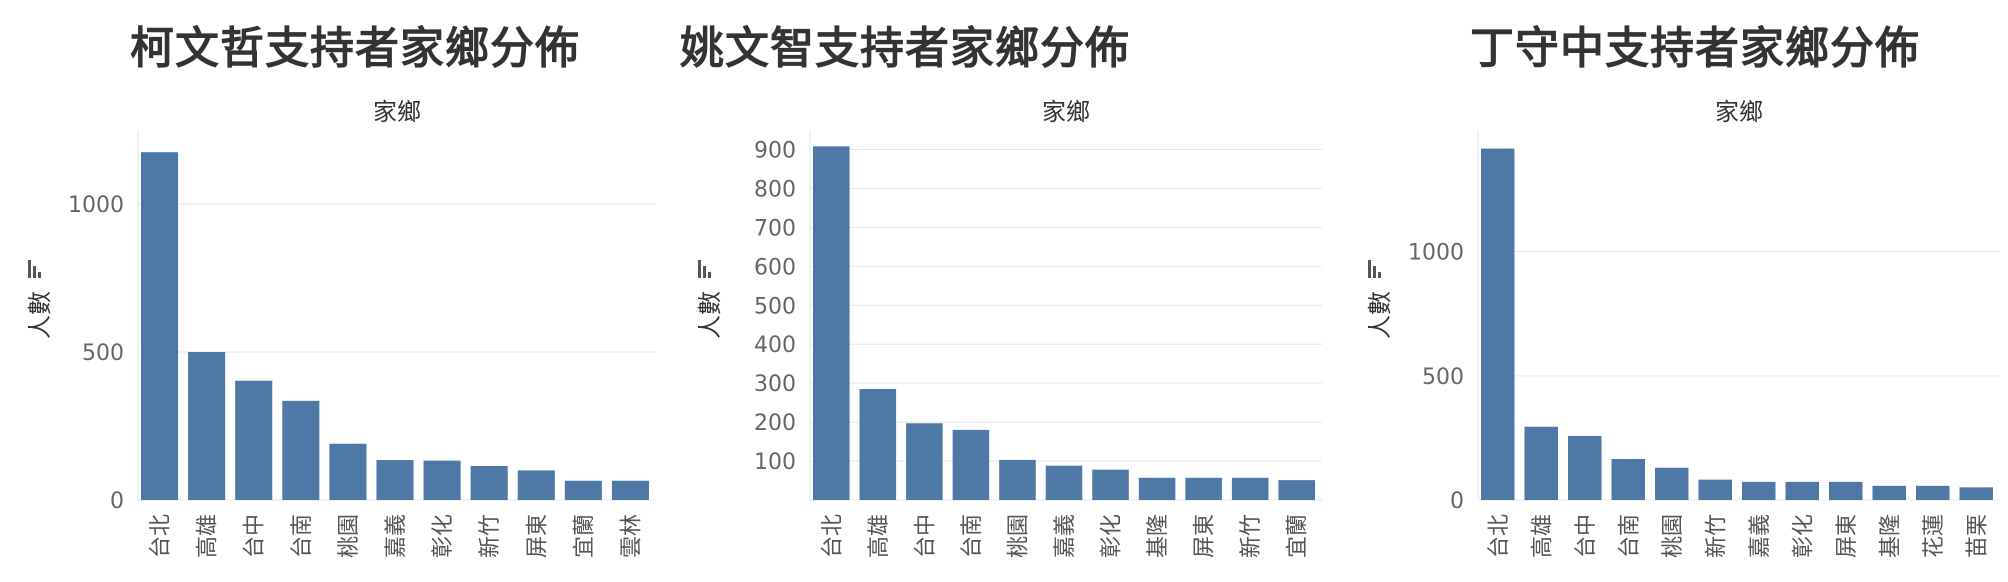  What do you see at coordinates (905, 48) in the screenshot?
I see `chart-title: 姚文智支持者家鄉分佈` at bounding box center [905, 48].